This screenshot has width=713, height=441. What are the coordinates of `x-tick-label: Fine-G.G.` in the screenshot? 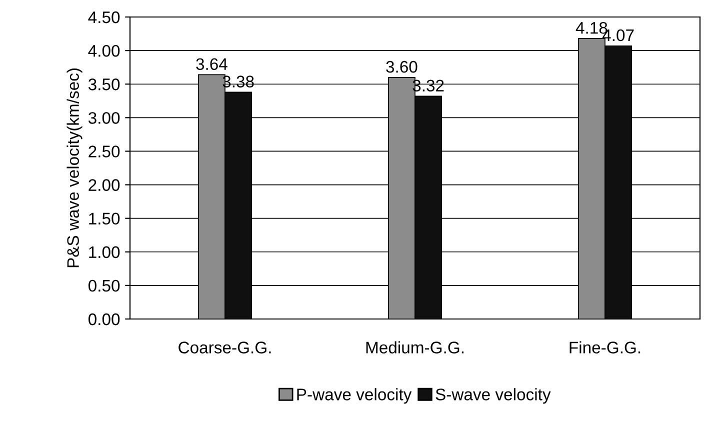 It's located at (605, 347).